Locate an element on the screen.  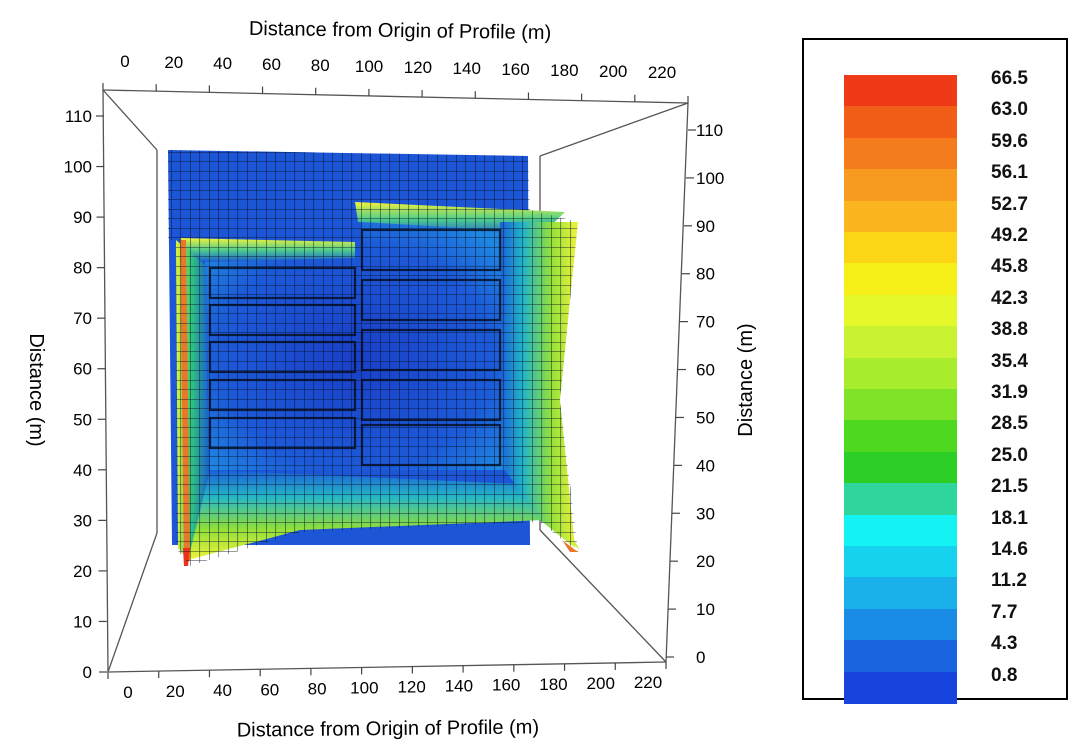
top-tick-label: 140 is located at coordinates (467, 68).